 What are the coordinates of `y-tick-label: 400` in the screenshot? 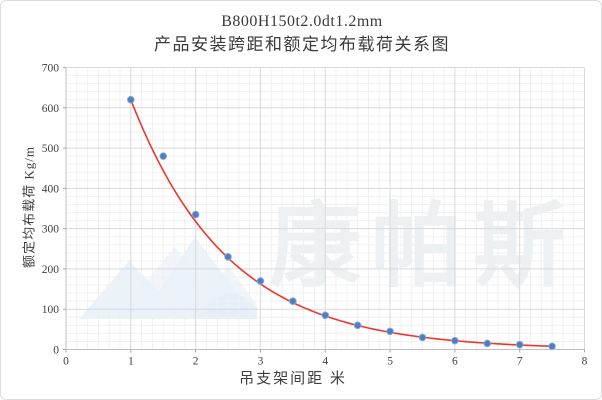 It's located at (51, 189).